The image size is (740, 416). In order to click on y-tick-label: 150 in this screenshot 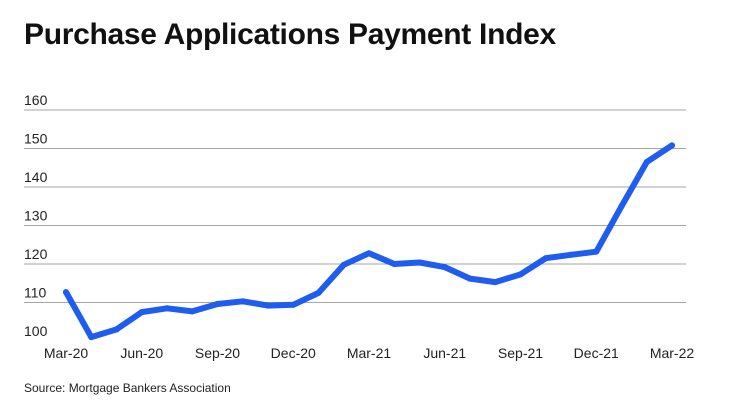, I will do `click(36, 139)`.